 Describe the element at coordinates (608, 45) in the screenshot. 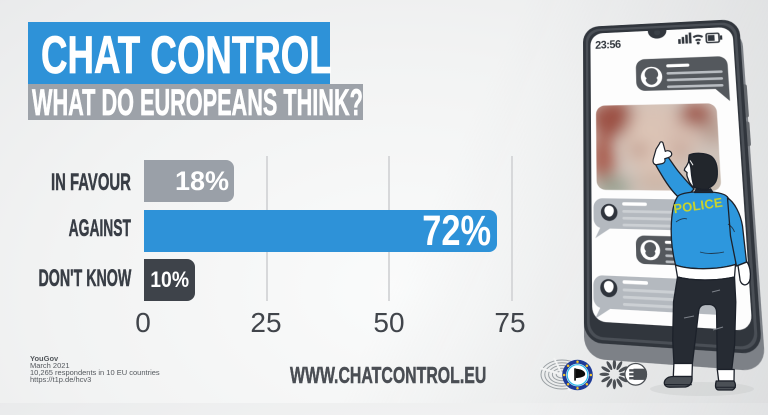

I see `svg-text: 23:56` at that location.